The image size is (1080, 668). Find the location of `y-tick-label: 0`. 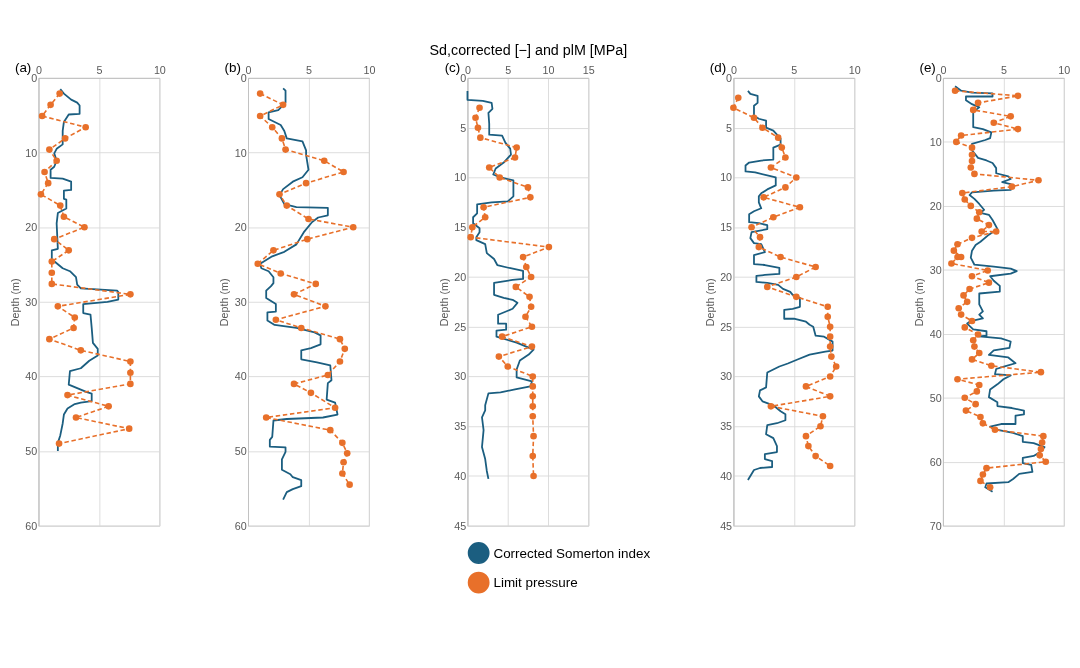

y-tick-label: 0 is located at coordinates (243, 77).